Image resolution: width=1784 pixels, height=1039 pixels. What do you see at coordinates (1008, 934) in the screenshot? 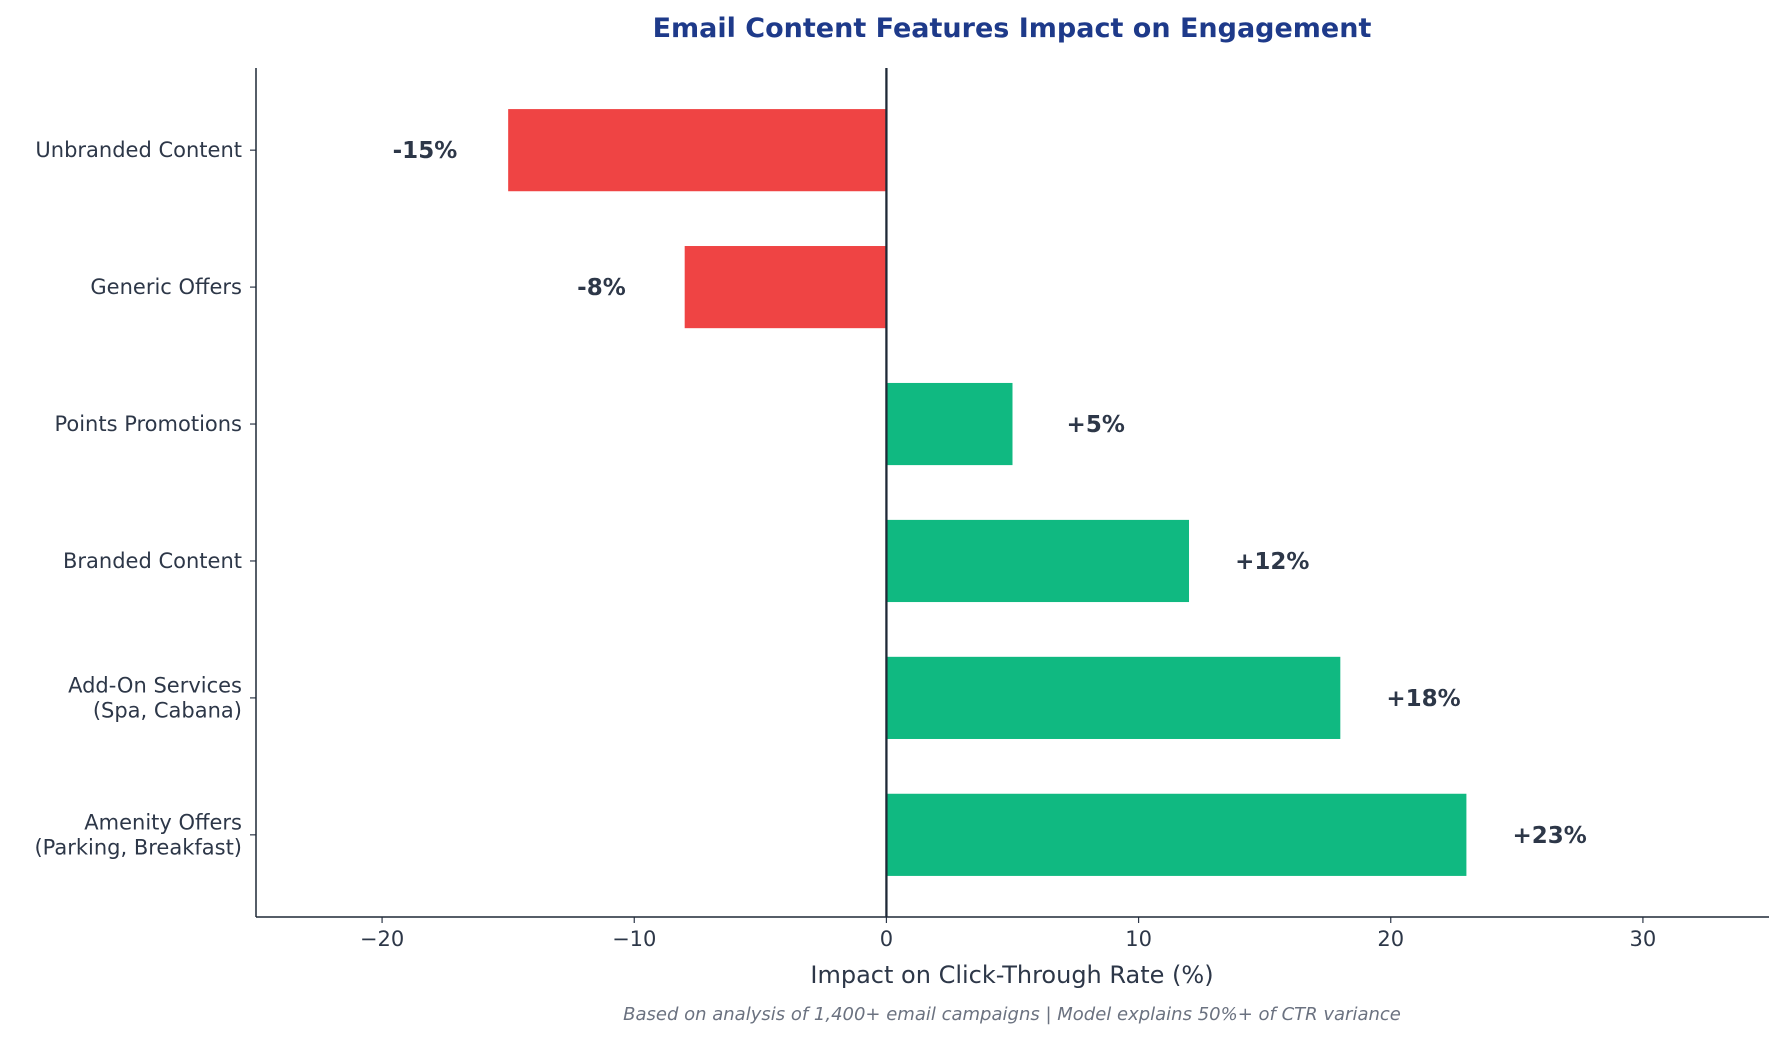
I see `x-ticks: −20 −10 0 10 20 30` at bounding box center [1008, 934].